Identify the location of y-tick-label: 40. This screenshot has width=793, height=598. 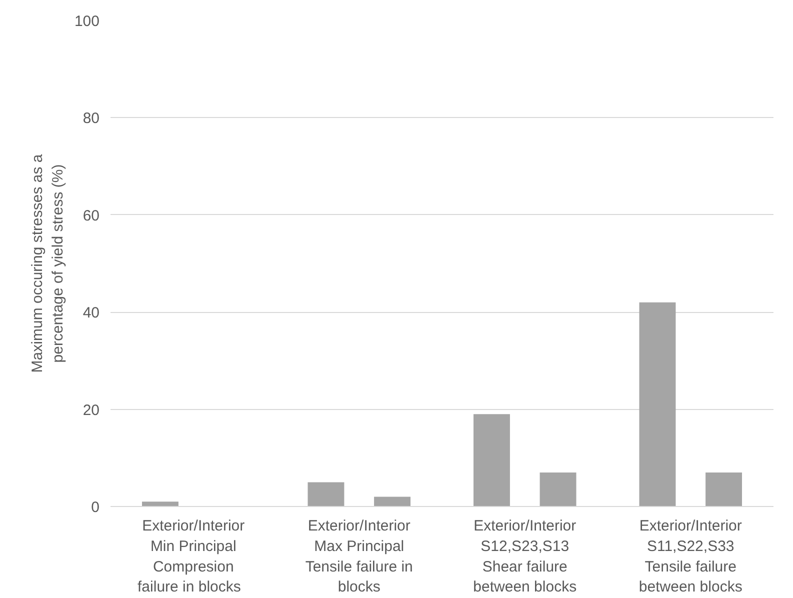
(91, 313).